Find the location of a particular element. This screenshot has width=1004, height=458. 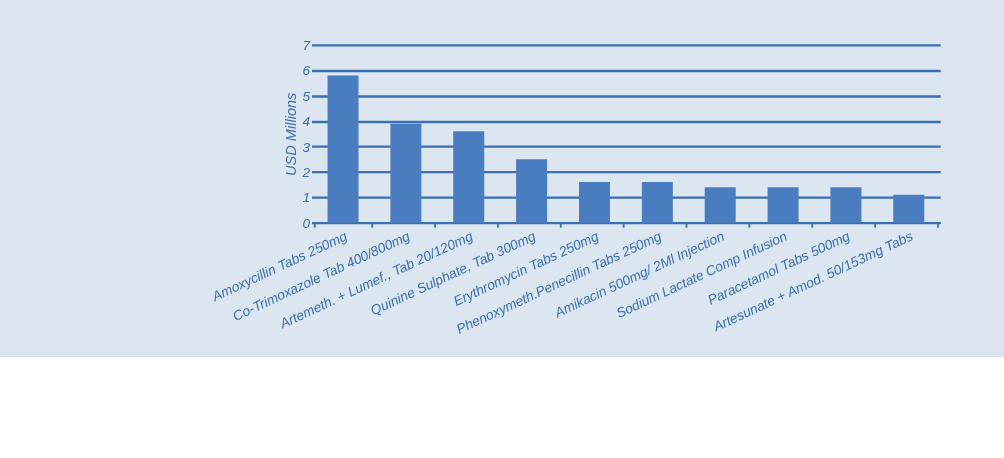

y-tick-label: 4 is located at coordinates (306, 122).